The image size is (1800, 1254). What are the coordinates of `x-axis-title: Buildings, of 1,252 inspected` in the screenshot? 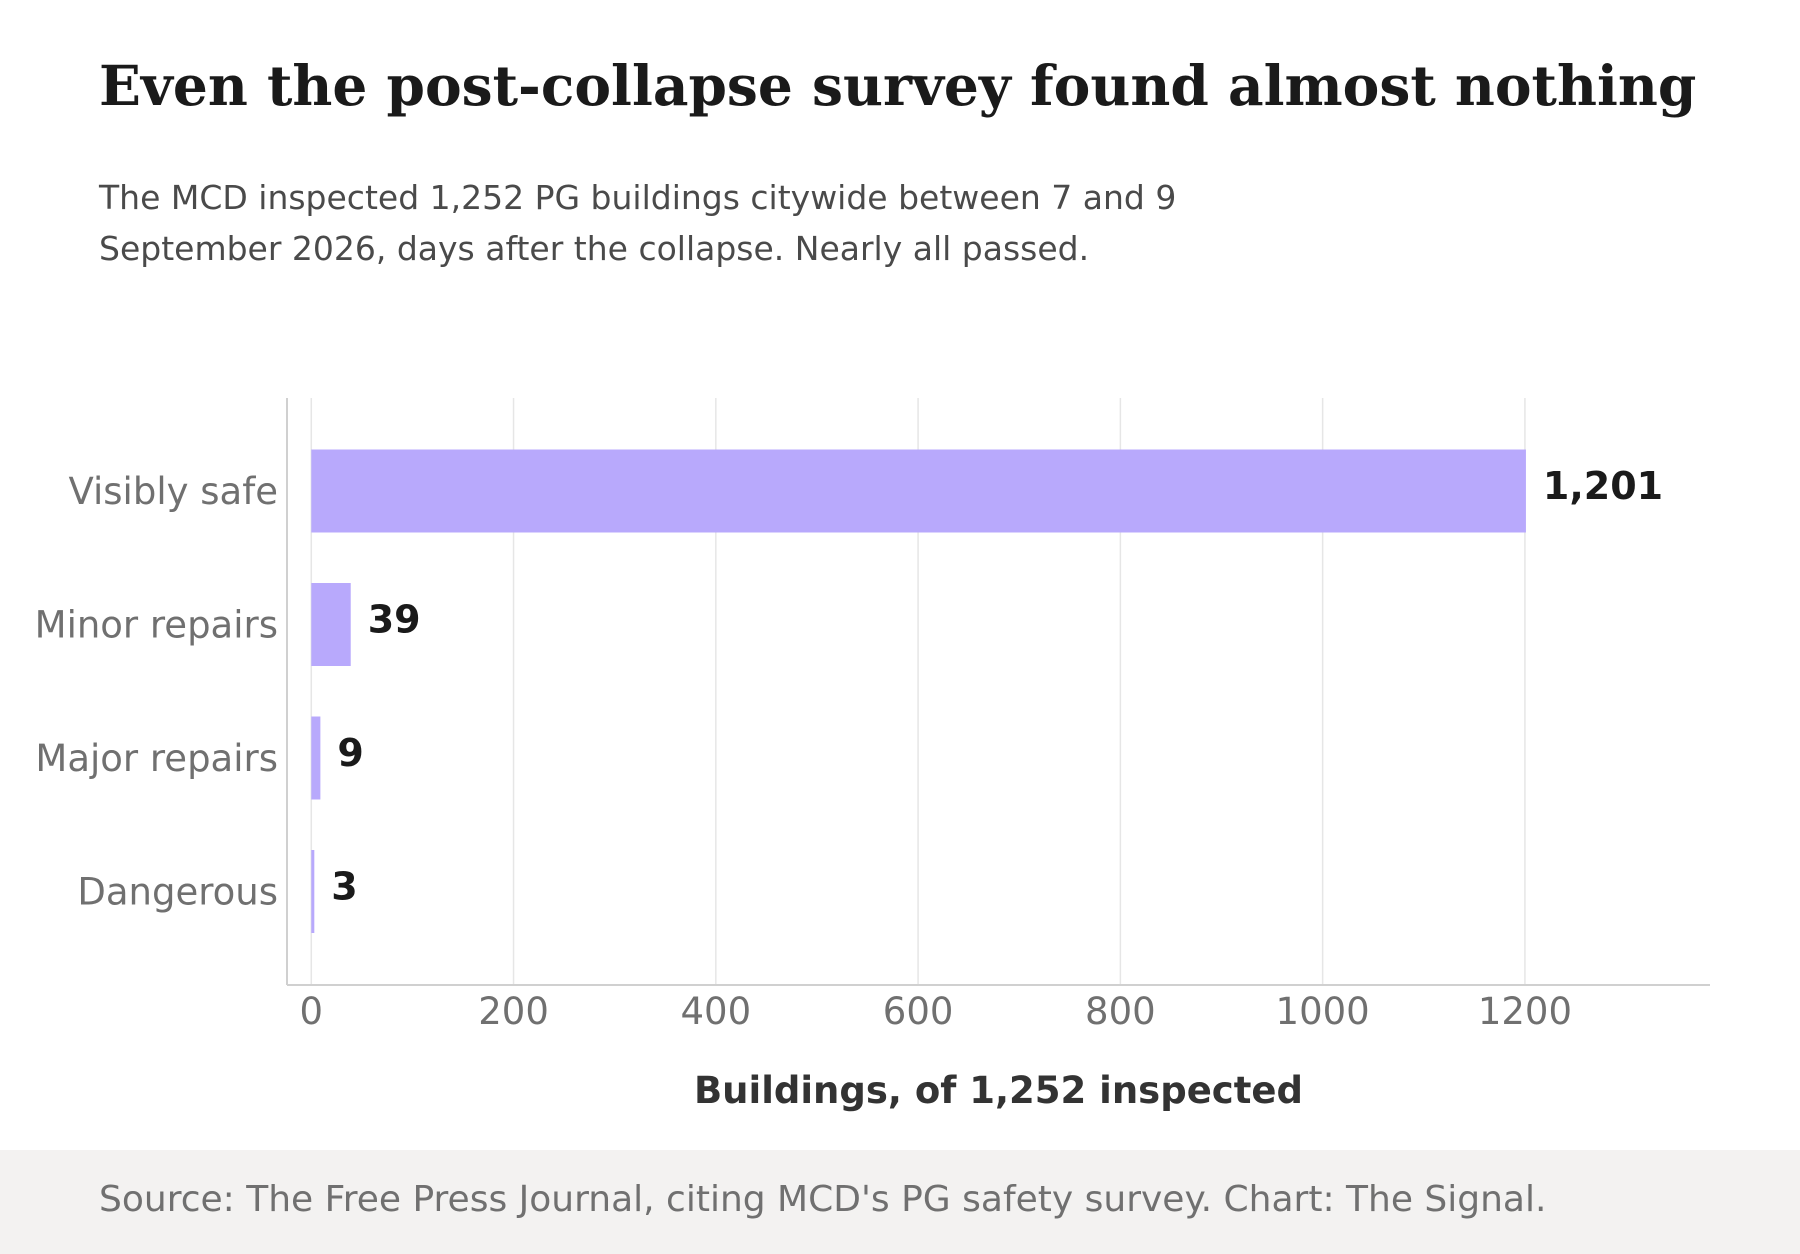 It's located at (998, 1090).